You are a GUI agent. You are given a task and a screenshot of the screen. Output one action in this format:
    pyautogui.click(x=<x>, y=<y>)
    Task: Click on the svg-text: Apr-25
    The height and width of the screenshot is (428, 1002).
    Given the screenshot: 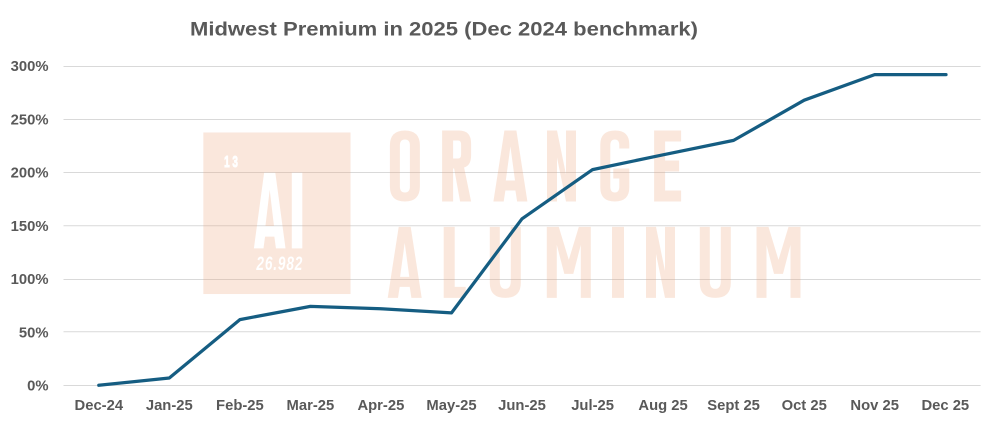 What is the action you would take?
    pyautogui.click(x=380, y=406)
    